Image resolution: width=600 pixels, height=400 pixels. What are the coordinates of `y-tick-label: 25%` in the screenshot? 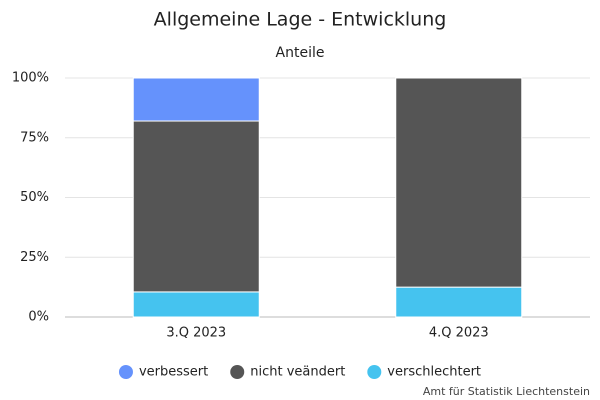 It's located at (34, 257).